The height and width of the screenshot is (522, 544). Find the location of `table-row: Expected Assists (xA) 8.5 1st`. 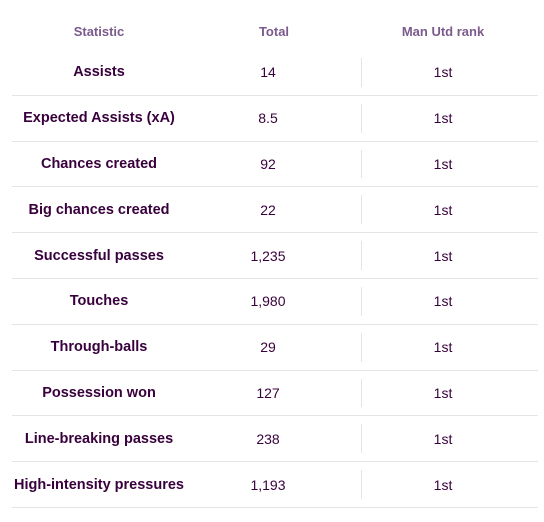

table-row: Expected Assists (xA) 8.5 1st is located at coordinates (275, 119).